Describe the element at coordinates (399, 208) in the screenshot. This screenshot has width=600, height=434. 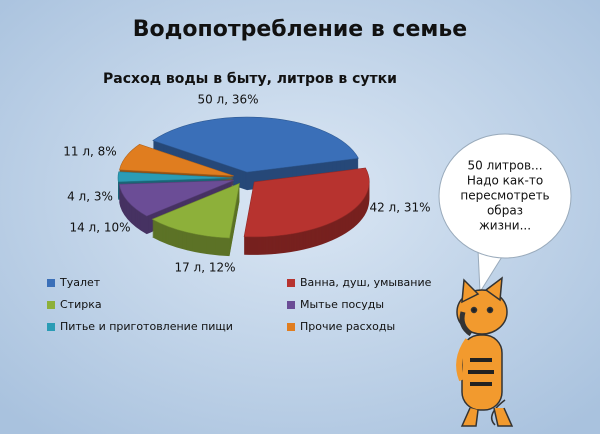
I see `data-label: 42 л, 31%` at that location.